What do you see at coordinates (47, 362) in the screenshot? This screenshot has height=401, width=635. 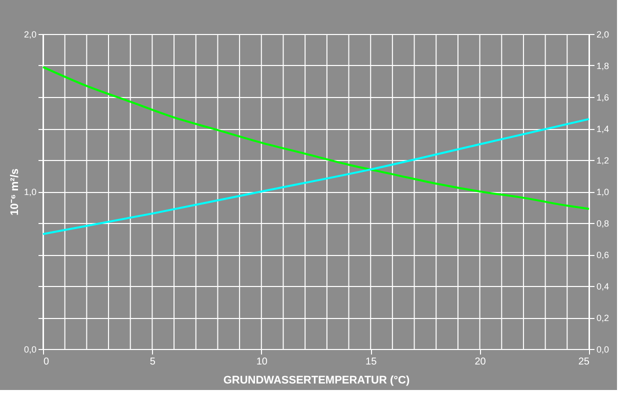 I see `x-tick-label: 0` at bounding box center [47, 362].